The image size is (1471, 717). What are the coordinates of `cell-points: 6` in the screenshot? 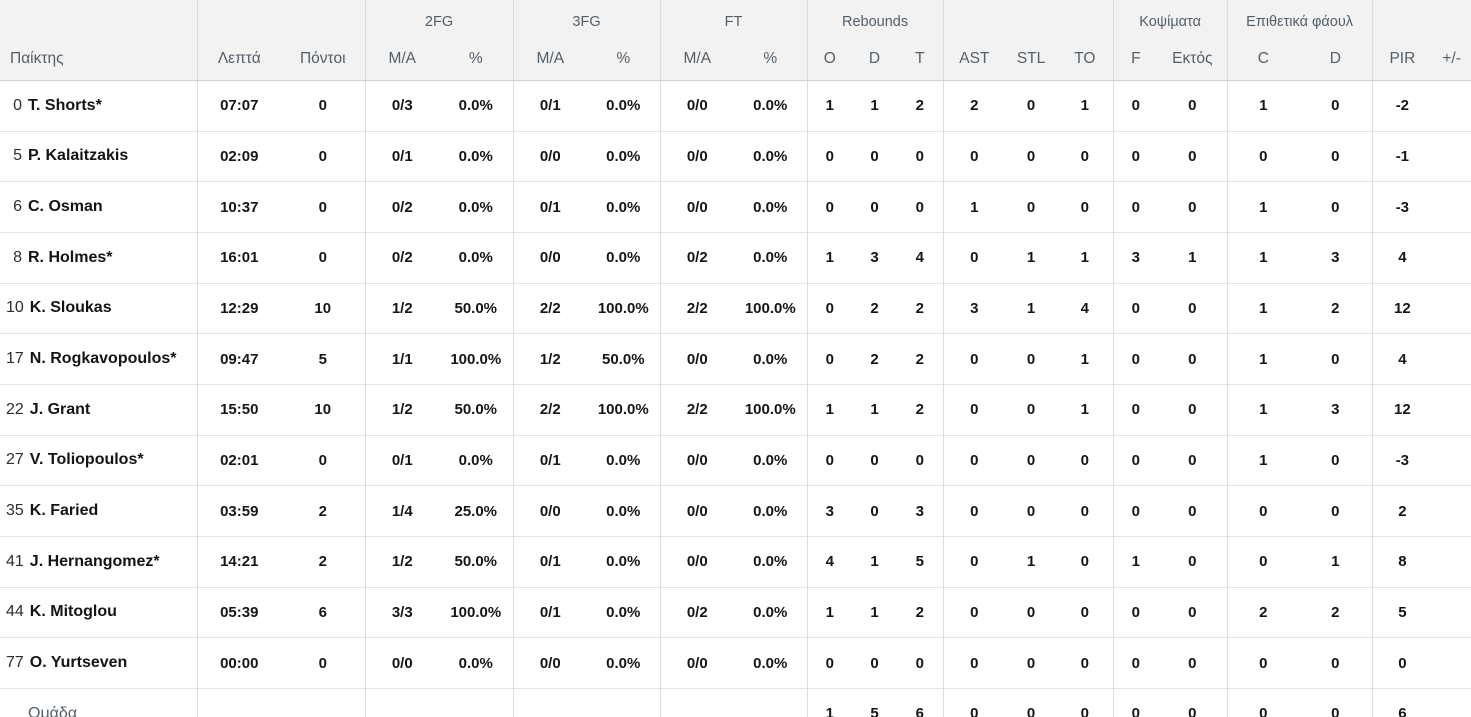 It's located at (323, 612).